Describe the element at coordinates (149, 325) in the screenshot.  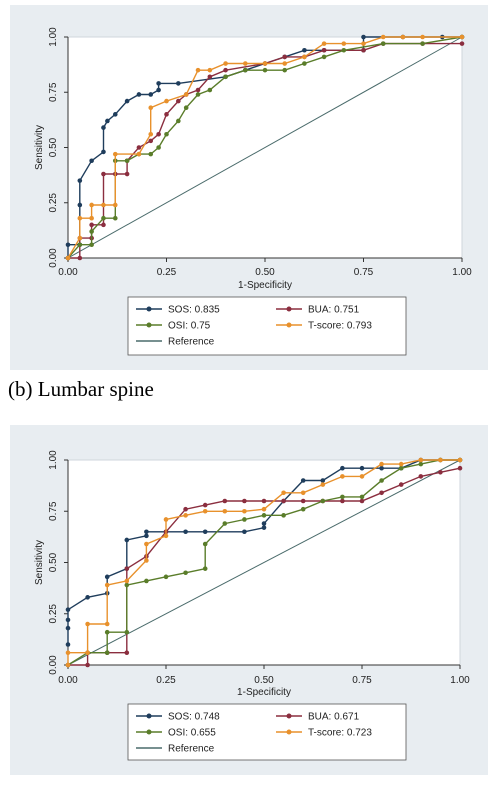
I see `chart1-legend-marker-osi` at that location.